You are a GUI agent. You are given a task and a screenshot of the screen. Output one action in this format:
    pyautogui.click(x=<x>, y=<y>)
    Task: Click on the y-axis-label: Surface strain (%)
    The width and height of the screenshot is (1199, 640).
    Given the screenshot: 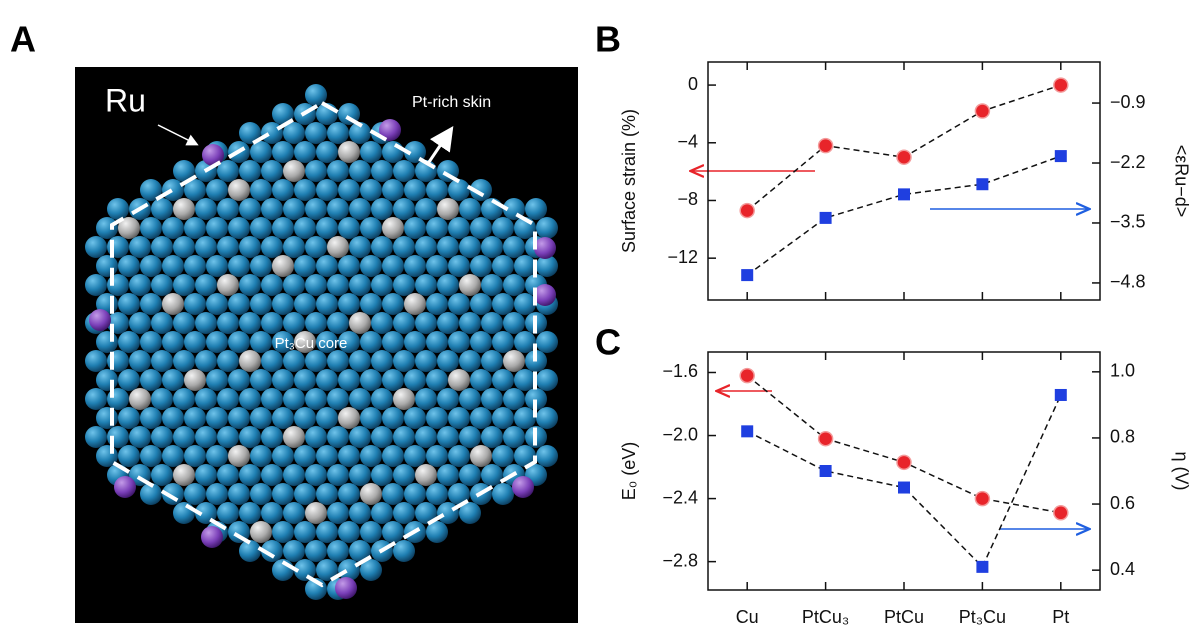 What is the action you would take?
    pyautogui.click(x=629, y=181)
    